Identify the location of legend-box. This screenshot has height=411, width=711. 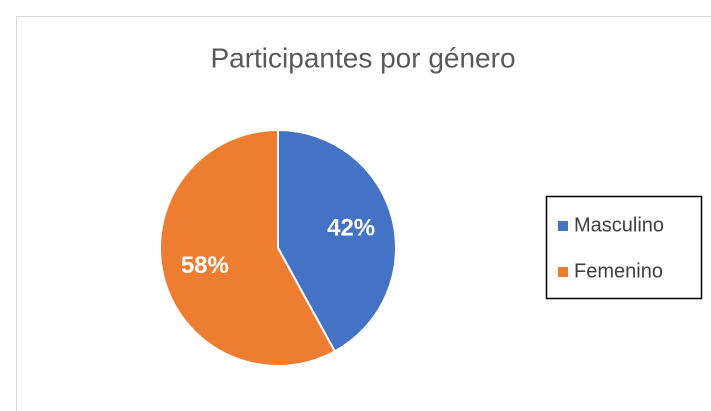
(624, 247).